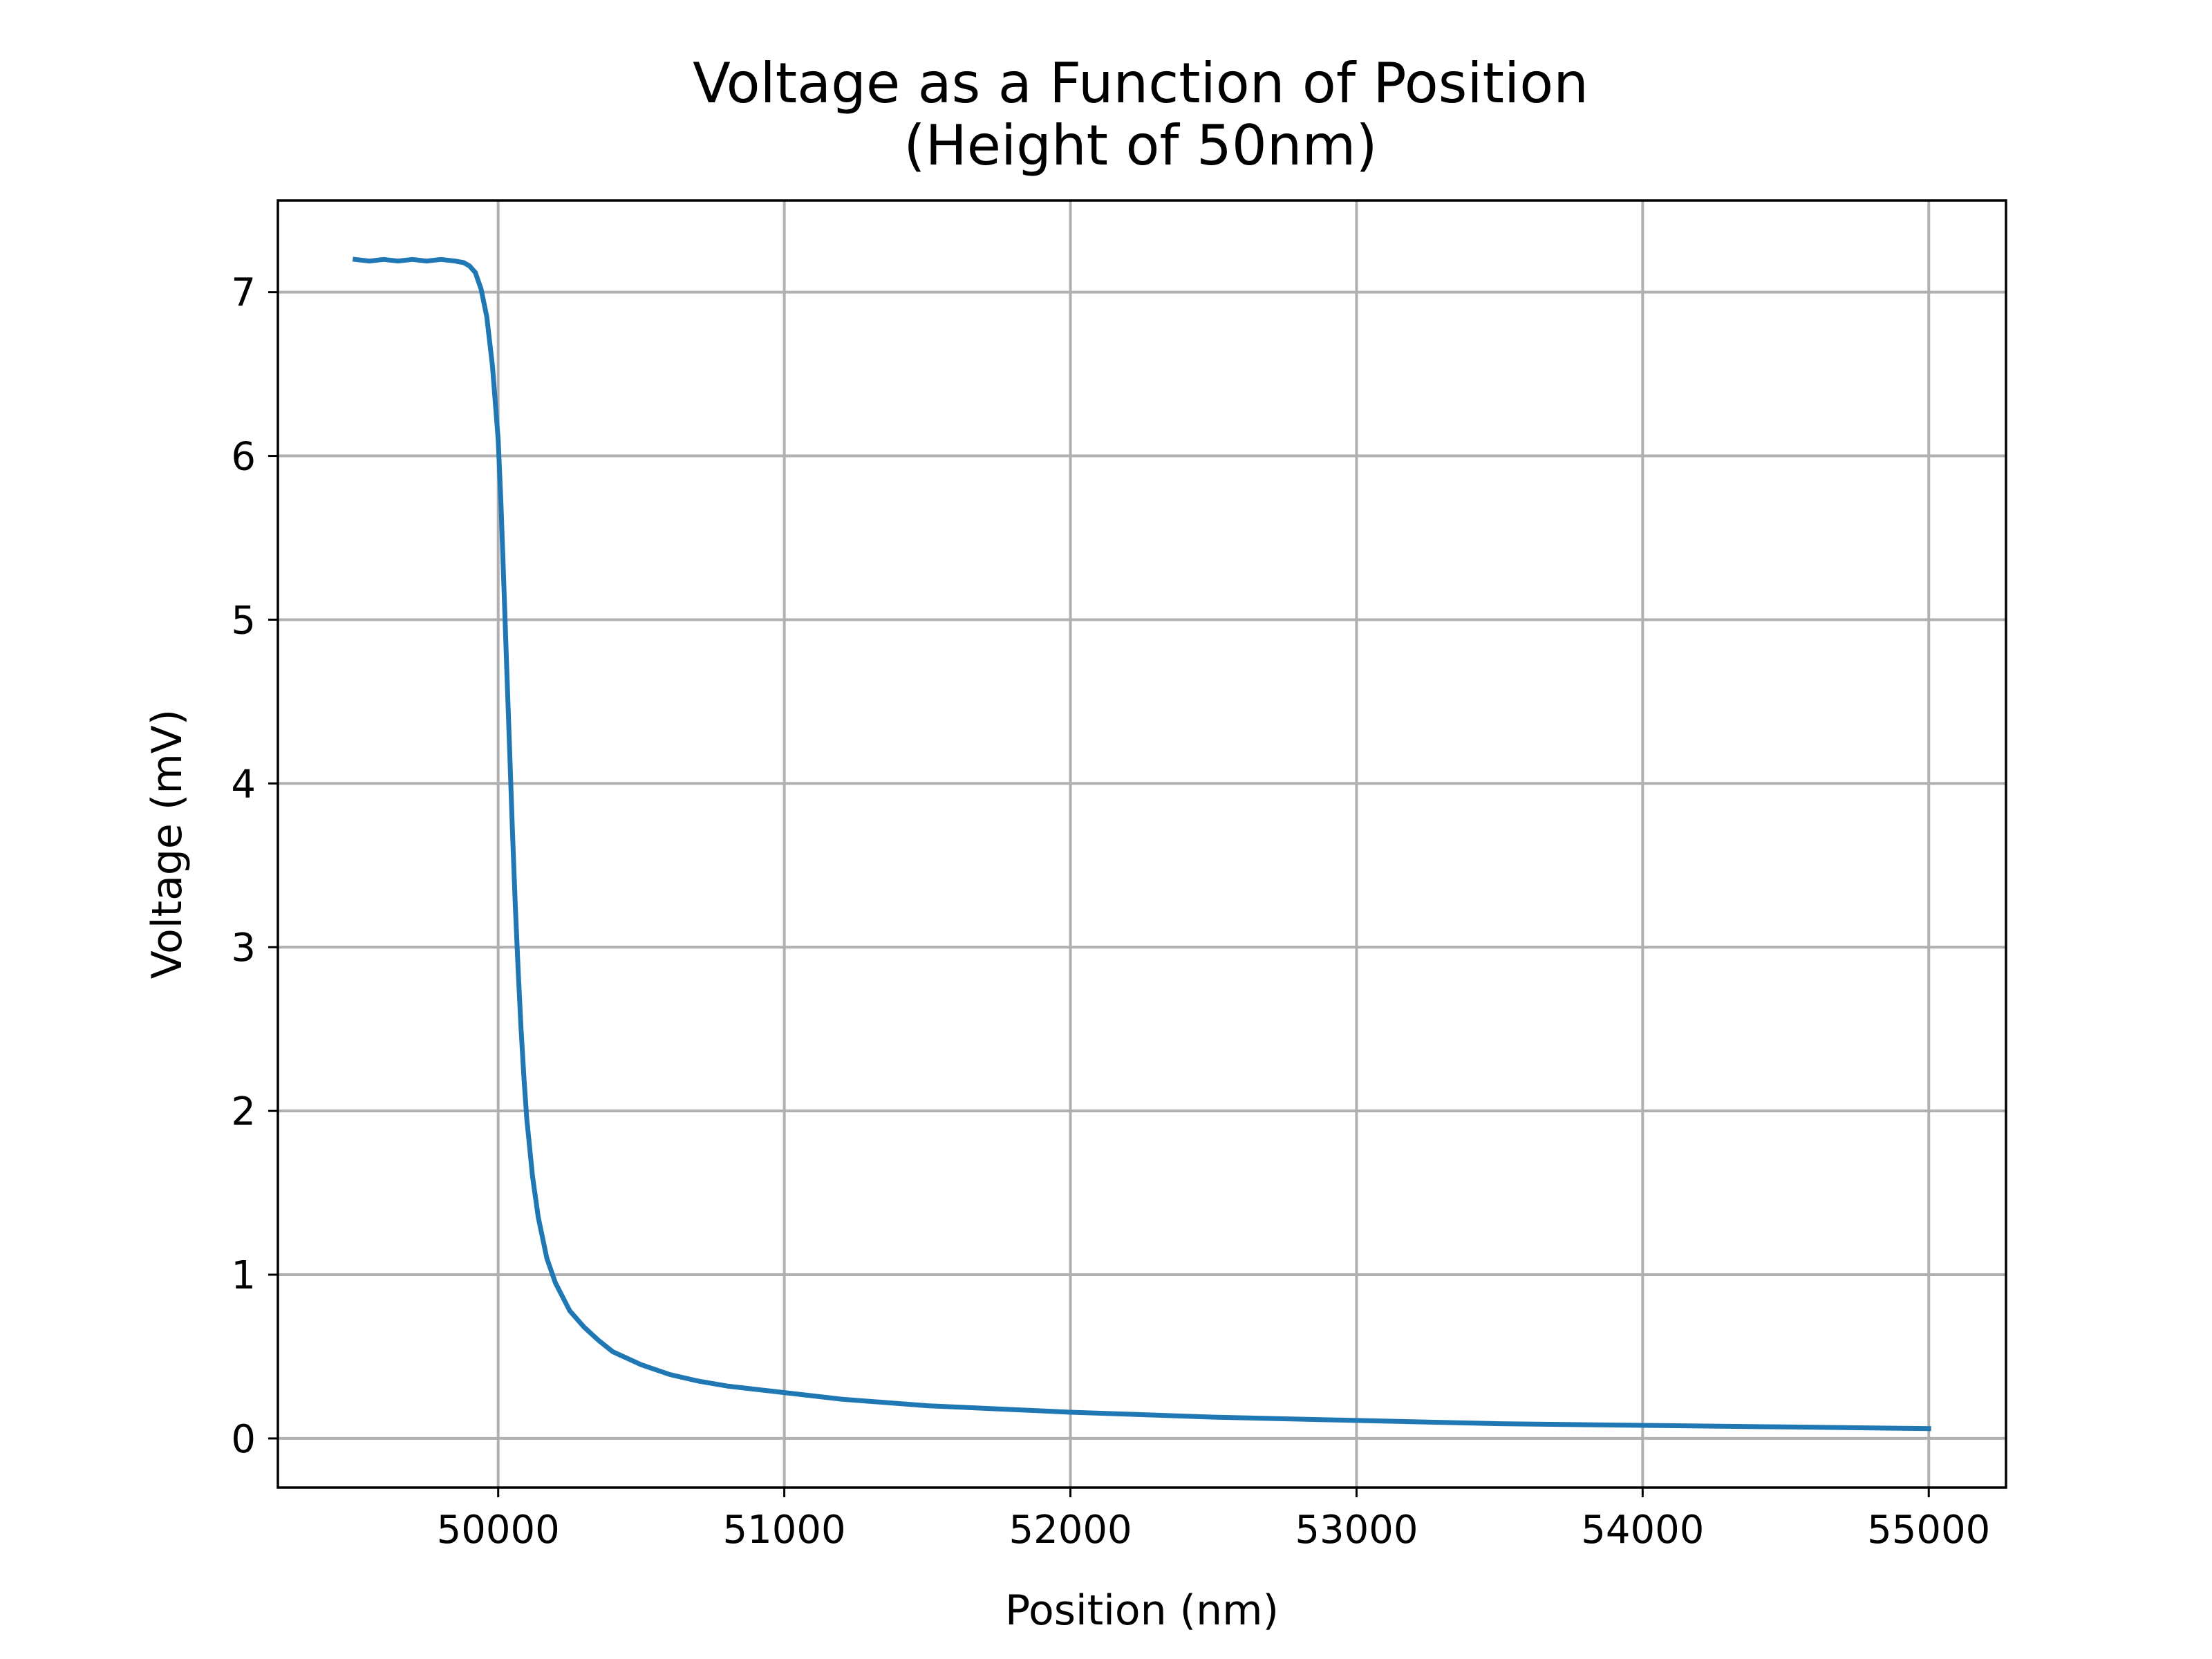  What do you see at coordinates (784, 1530) in the screenshot?
I see `x-tick-label: 51000` at bounding box center [784, 1530].